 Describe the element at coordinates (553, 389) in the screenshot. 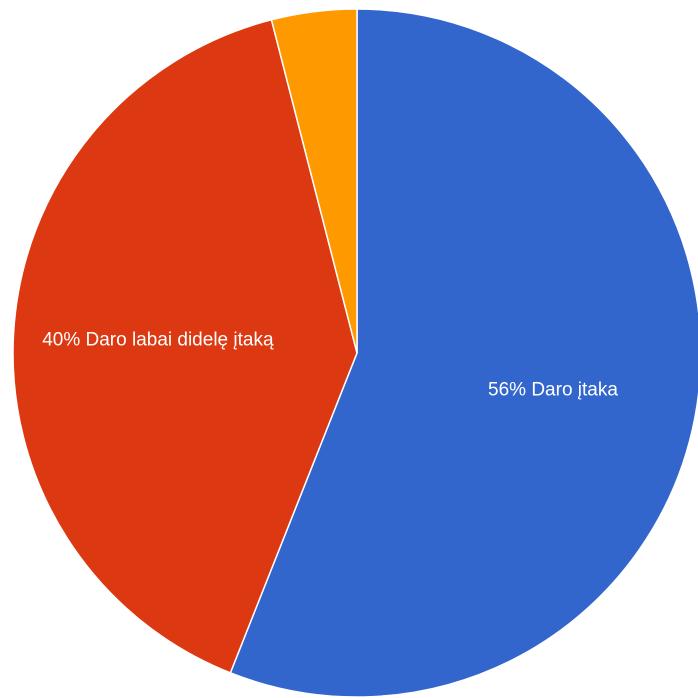

I see `pie-slice-label-0: 56% Daro įtaka` at that location.